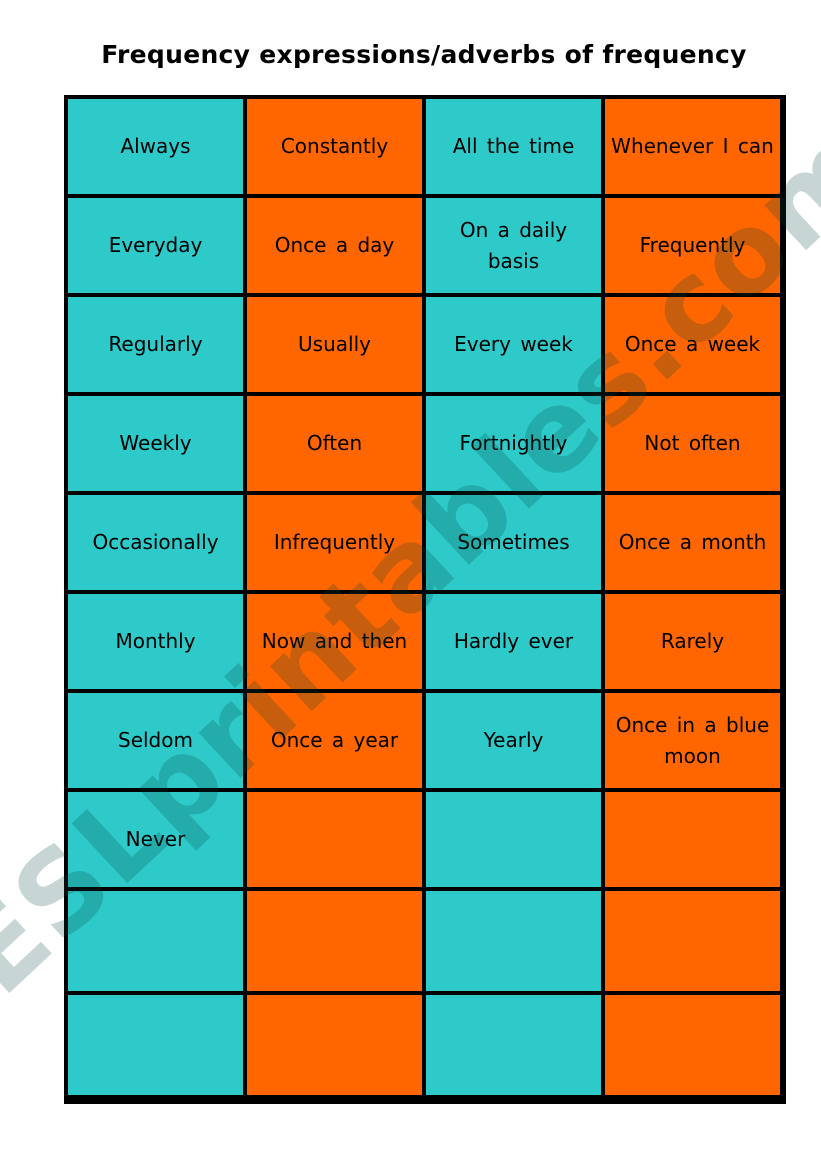 Image resolution: width=821 pixels, height=1169 pixels. I want to click on grid-cell: On a daily basis, so click(513, 245).